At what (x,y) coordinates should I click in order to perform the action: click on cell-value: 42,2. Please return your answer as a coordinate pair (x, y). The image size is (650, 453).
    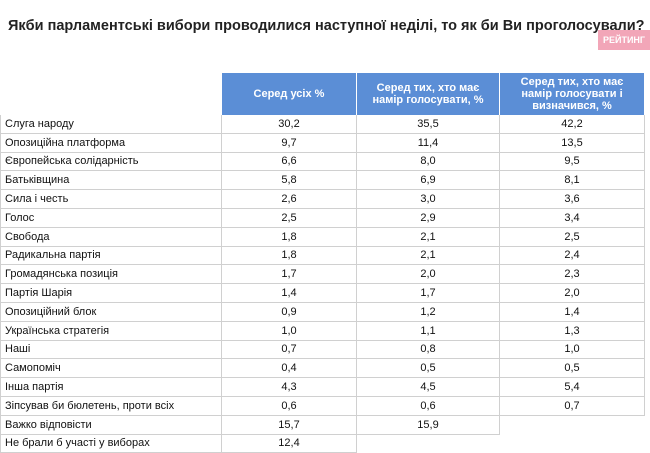
    Looking at the image, I should click on (572, 124).